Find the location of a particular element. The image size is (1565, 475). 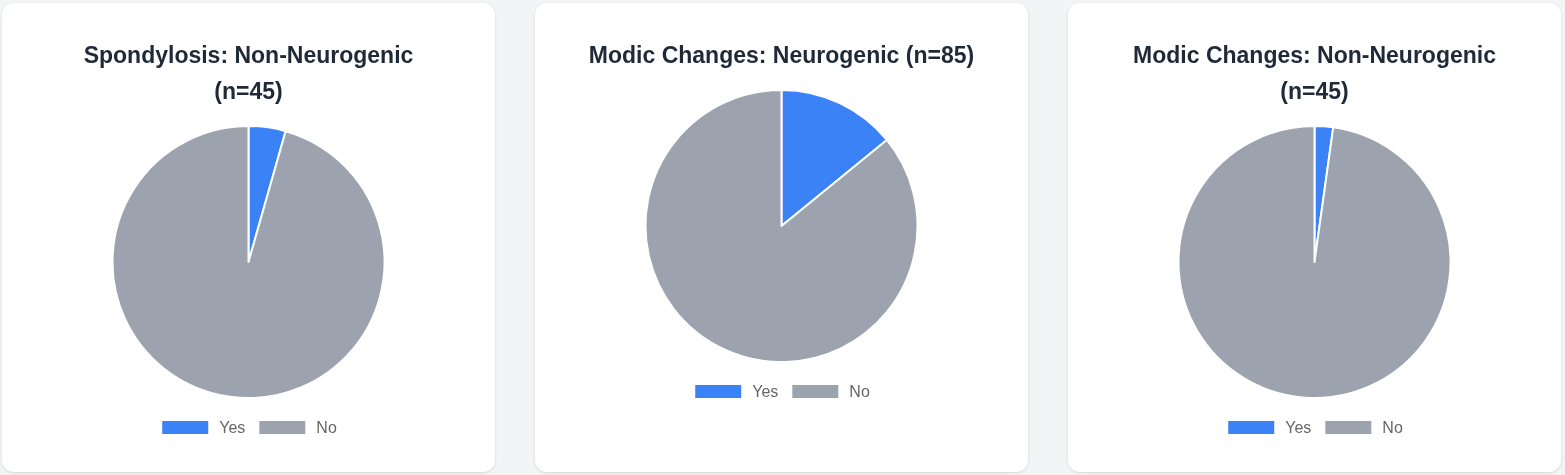

chart-title: Modic Changes: Non-Neurogenic (n=45) is located at coordinates (1315, 73).